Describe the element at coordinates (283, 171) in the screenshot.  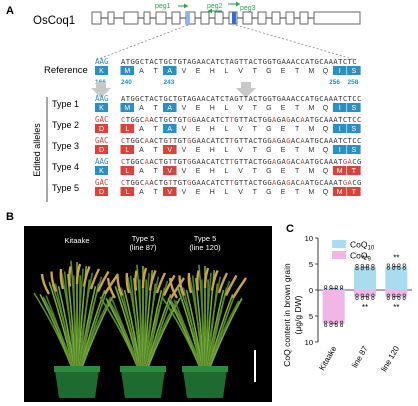
I see `amino-acid: E` at that location.